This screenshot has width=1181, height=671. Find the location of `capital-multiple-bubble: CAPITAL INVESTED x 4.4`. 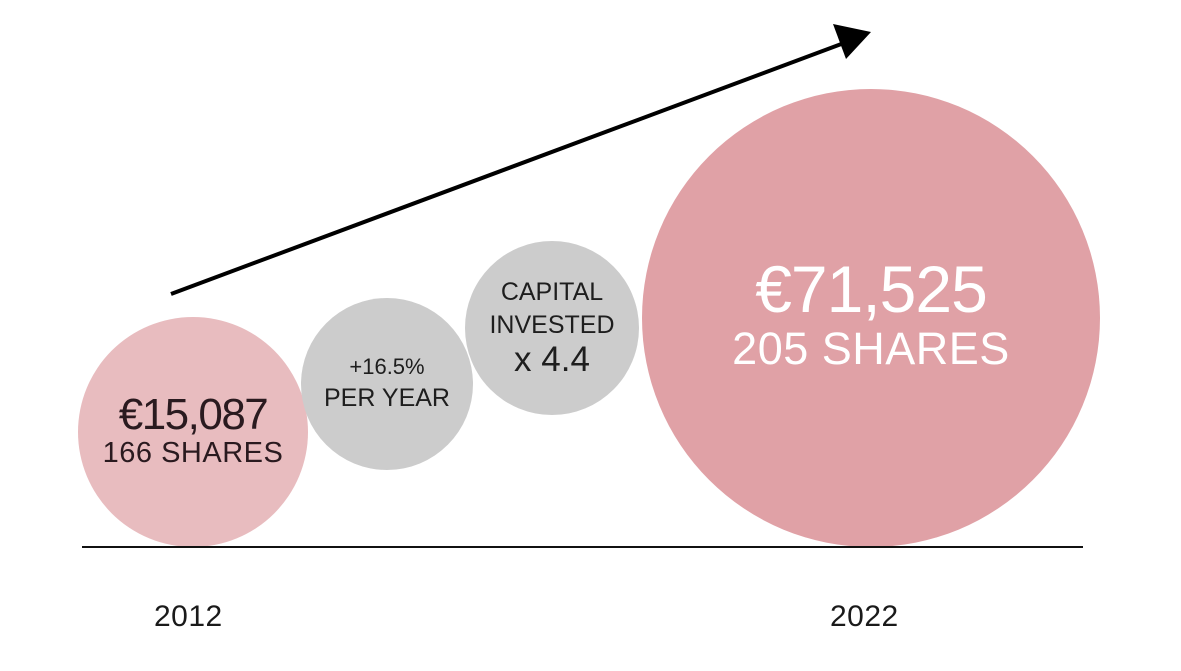

capital-multiple-bubble: CAPITAL INVESTED x 4.4 is located at coordinates (552, 328).